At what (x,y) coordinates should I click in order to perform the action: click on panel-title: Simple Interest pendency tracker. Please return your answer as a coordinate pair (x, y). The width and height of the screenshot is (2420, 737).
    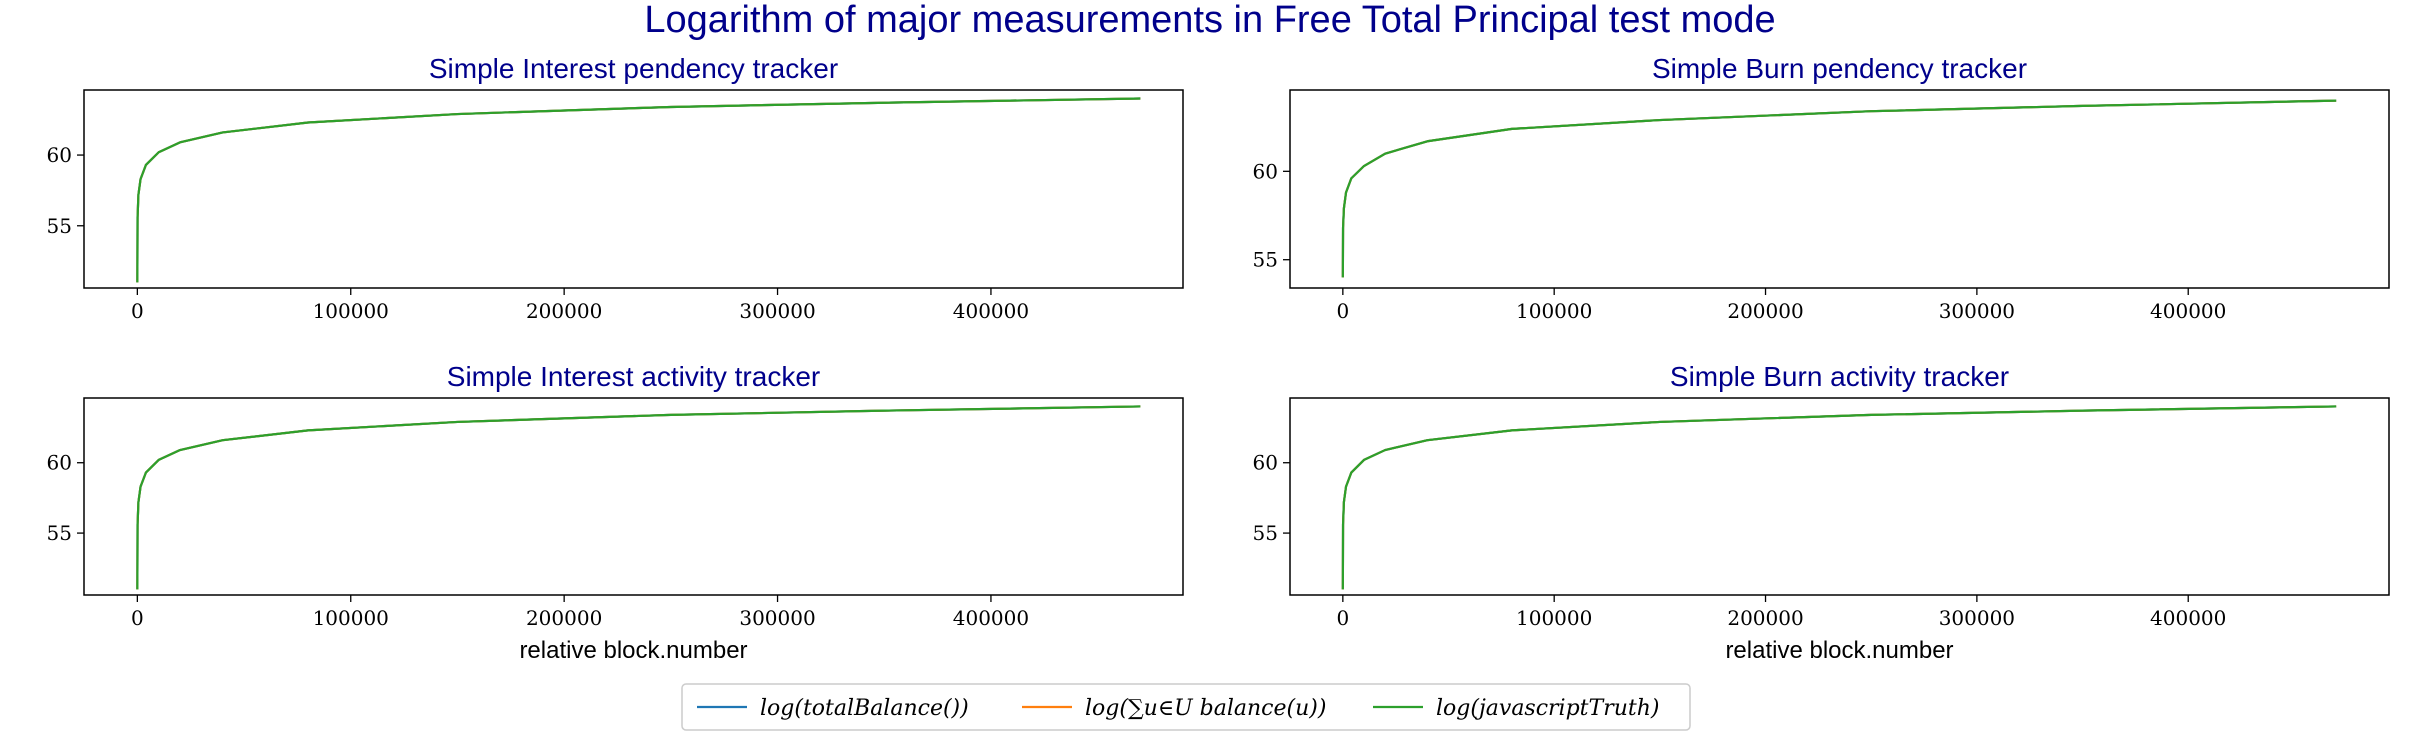
    Looking at the image, I should click on (633, 68).